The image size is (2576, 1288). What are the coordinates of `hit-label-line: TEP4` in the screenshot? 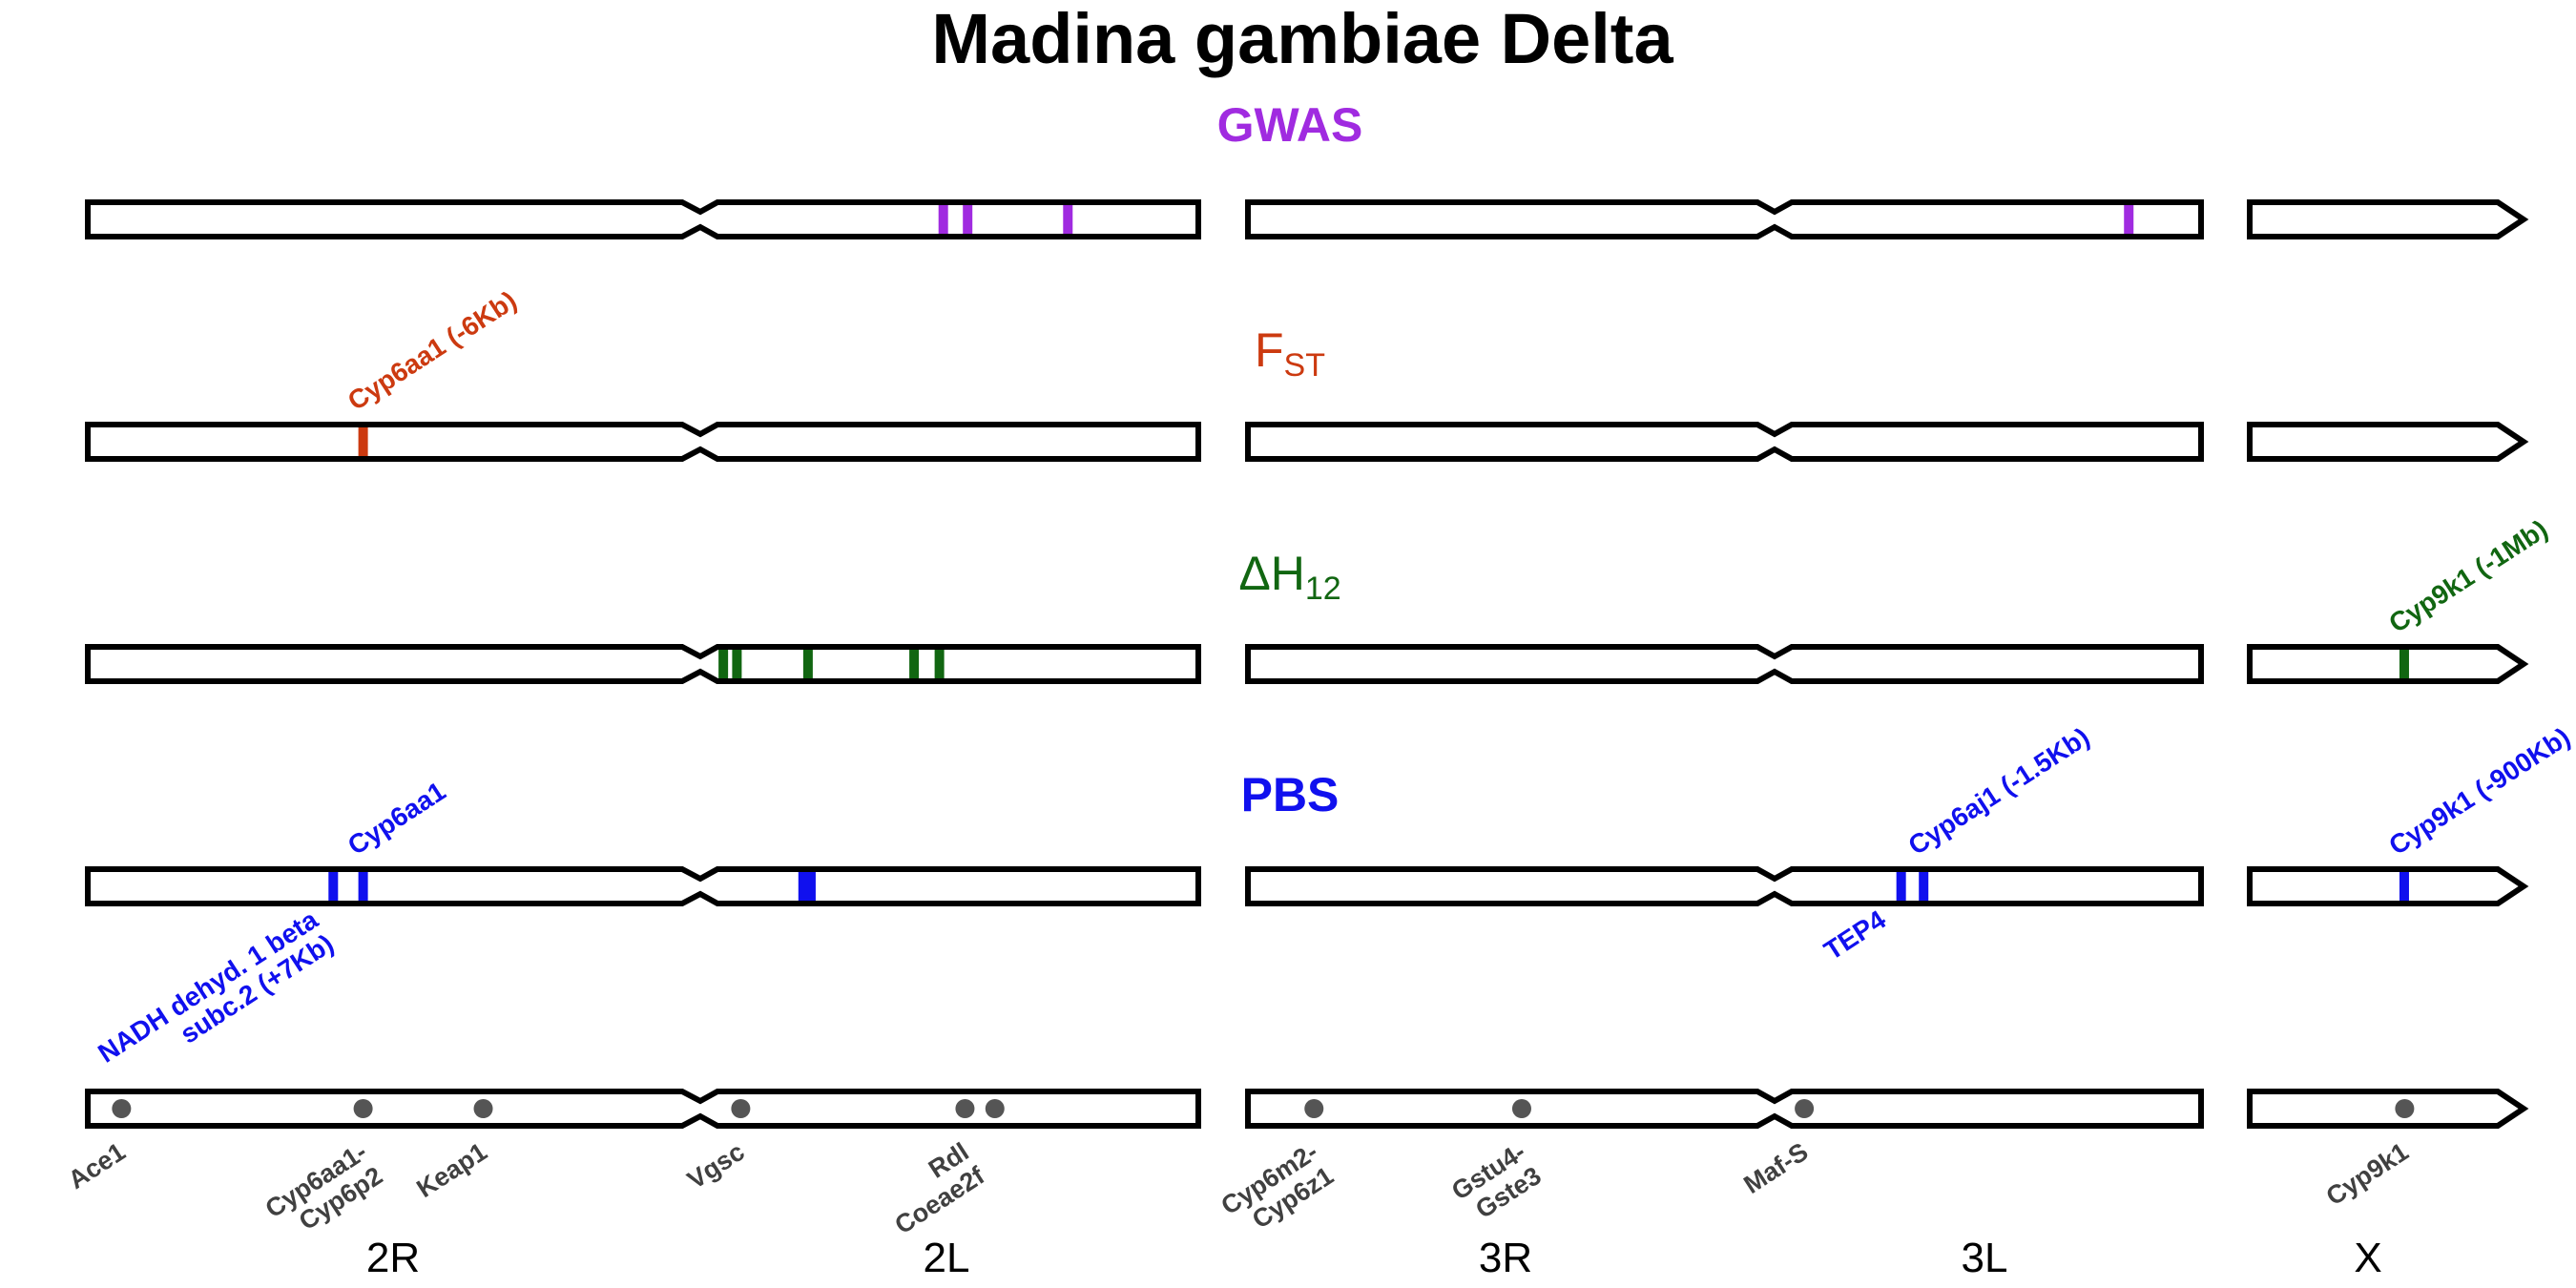 It's located at (1854, 935).